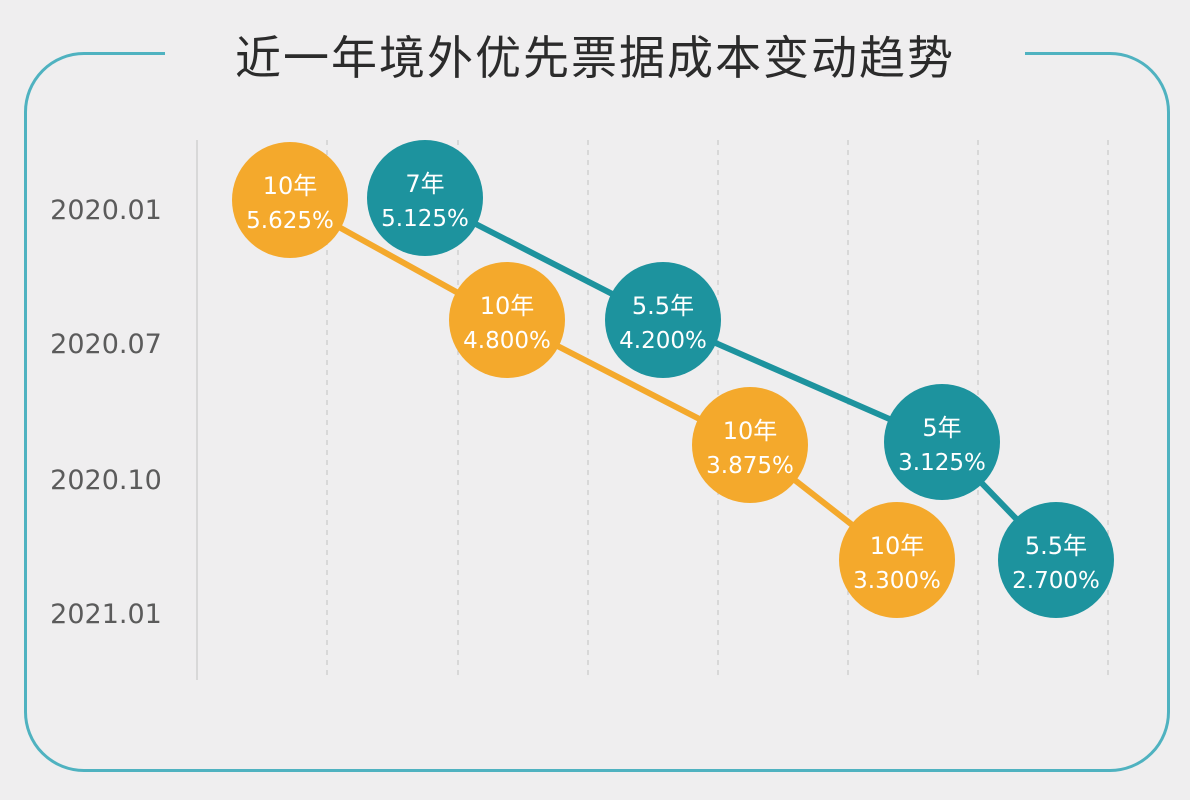  Describe the element at coordinates (106, 480) in the screenshot. I see `y-tick-label: 2020.10` at that location.